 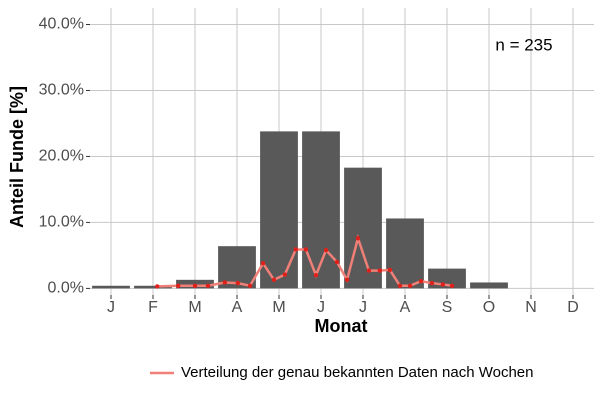 I want to click on annotation: n = 235, so click(x=523, y=44).